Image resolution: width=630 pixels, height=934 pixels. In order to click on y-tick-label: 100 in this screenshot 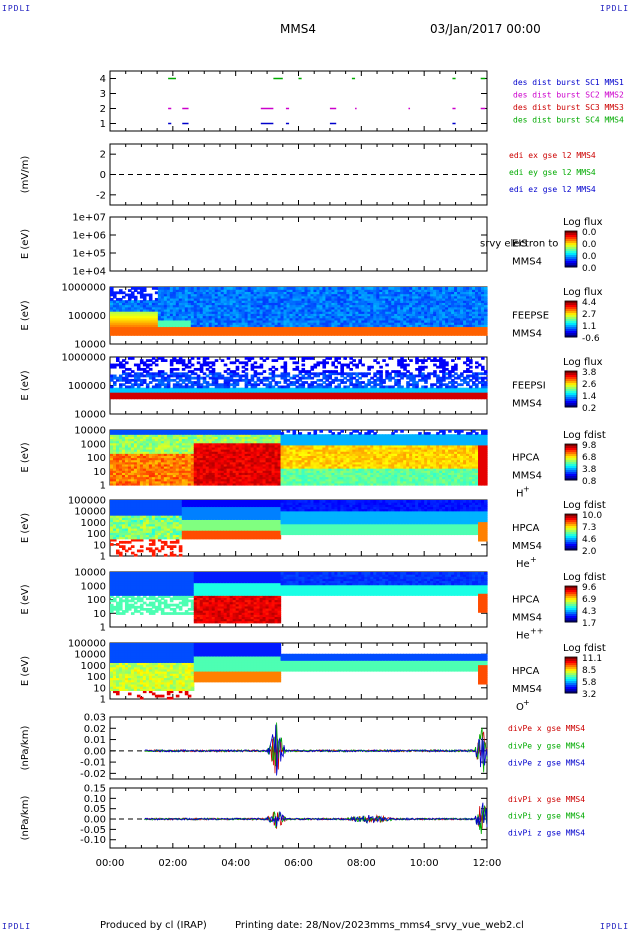, I will do `click(96, 458)`.